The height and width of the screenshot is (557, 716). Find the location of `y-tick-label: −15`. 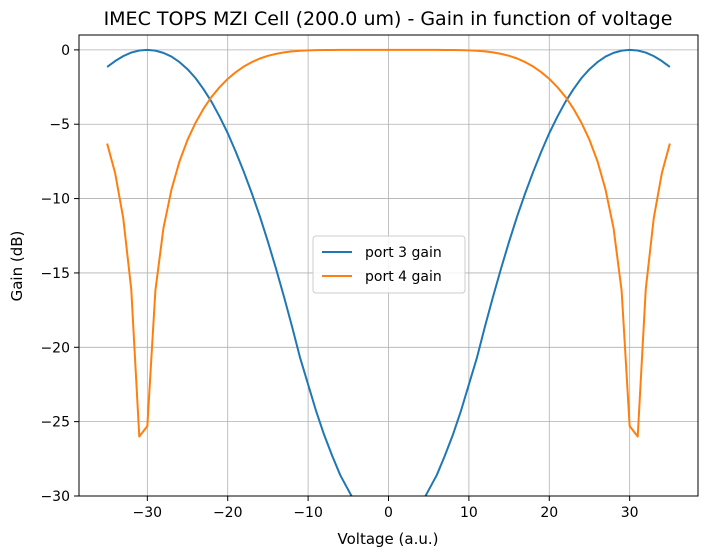

y-tick-label: −15 is located at coordinates (55, 274).